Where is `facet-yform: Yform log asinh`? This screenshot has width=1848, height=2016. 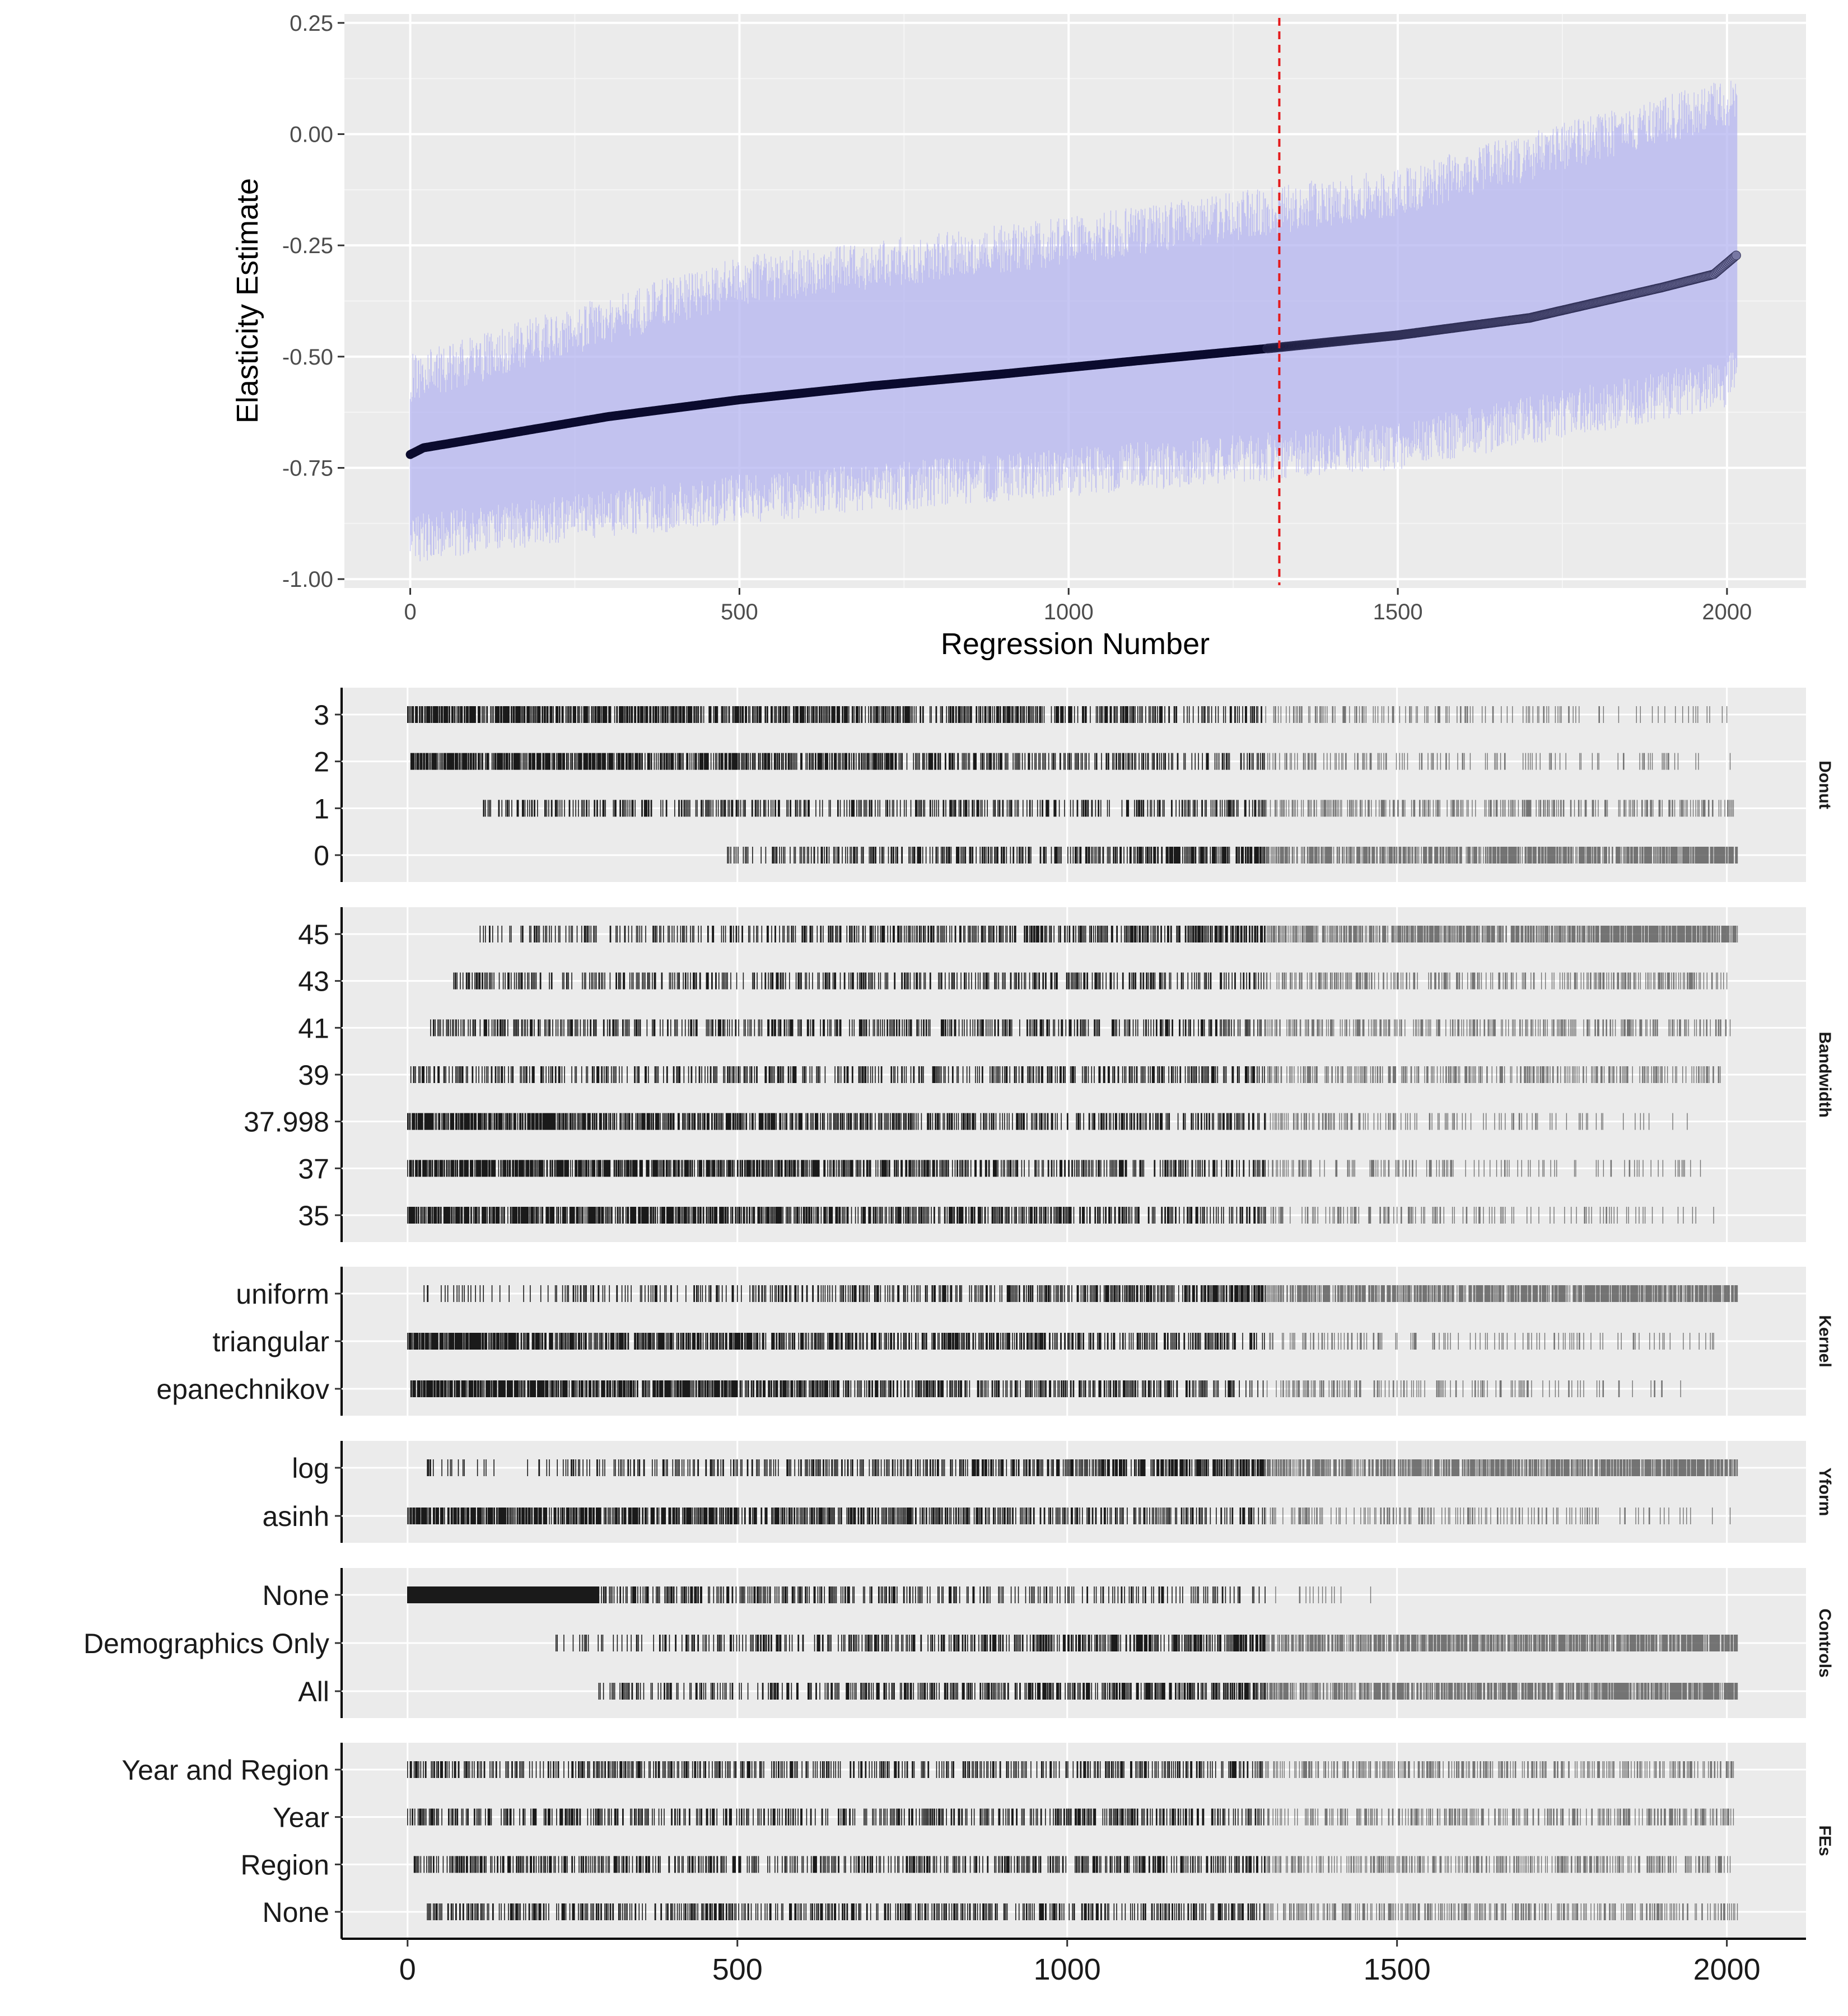
facet-yform: Yform log asinh is located at coordinates (1050, 1492).